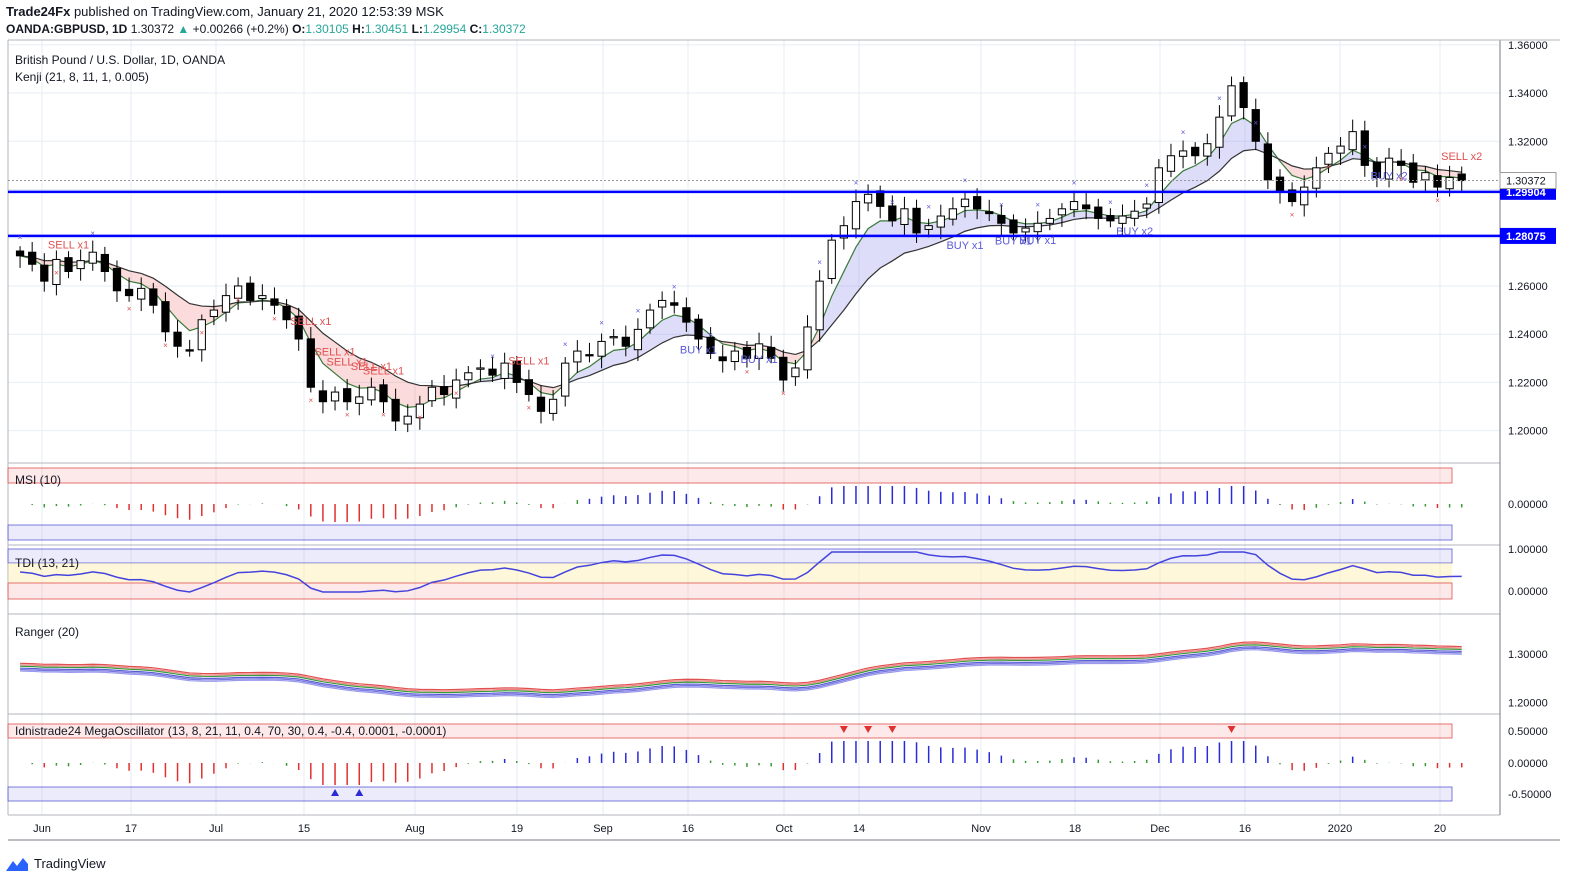  I want to click on msi-pane, so click(735, 504).